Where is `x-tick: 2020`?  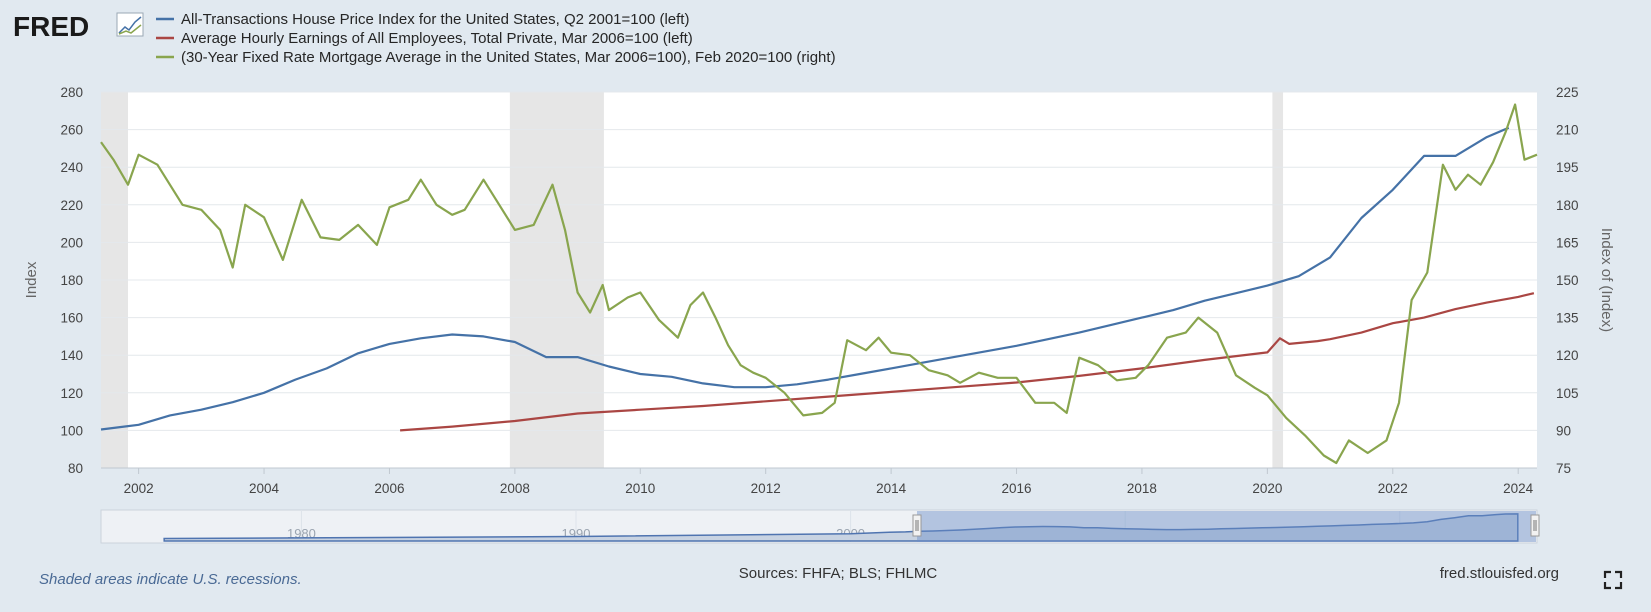
x-tick: 2020 is located at coordinates (1267, 488).